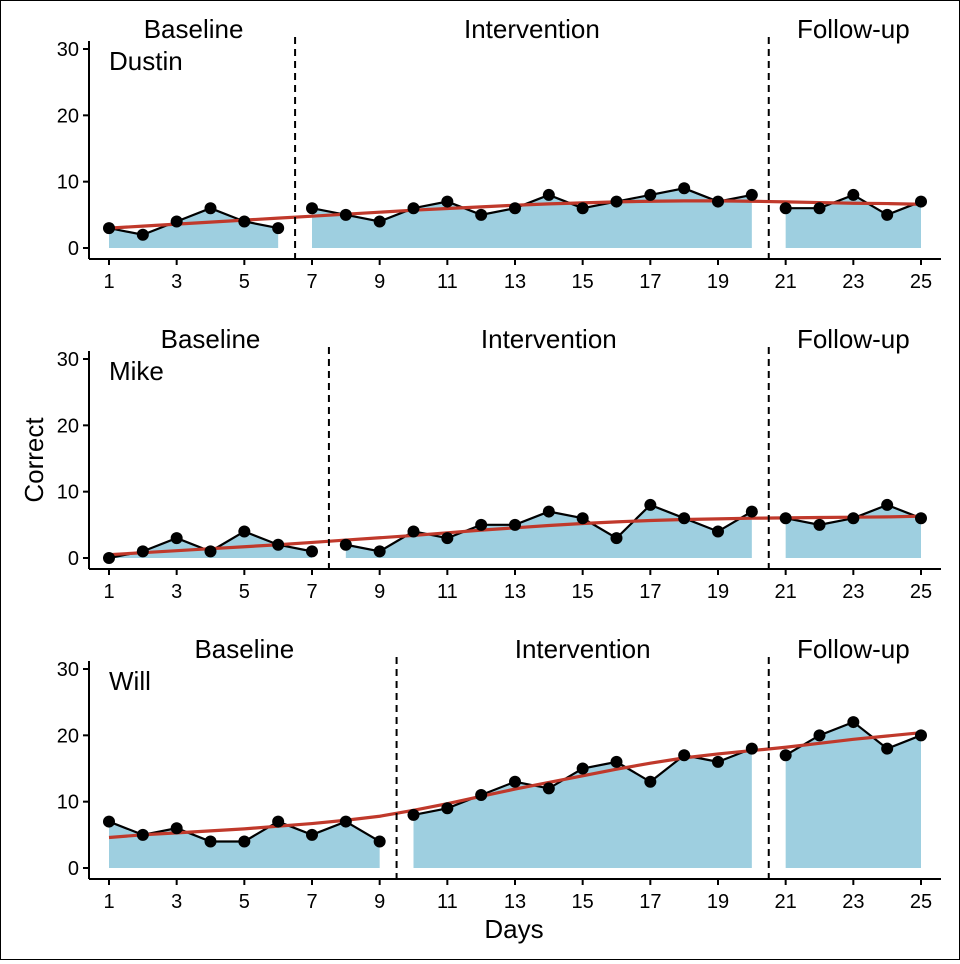 This screenshot has width=960, height=964. I want to click on y-tick-label: 0, so click(73, 249).